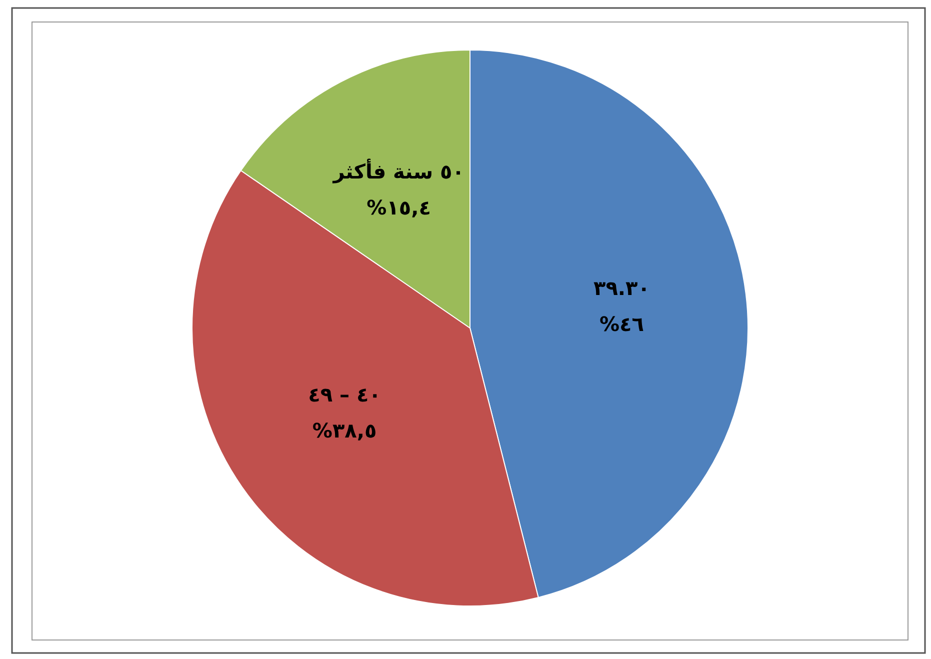 Image resolution: width=931 pixels, height=659 pixels. Describe the element at coordinates (398, 171) in the screenshot. I see `slice-label: ٥٠ سنة فأكثر` at that location.